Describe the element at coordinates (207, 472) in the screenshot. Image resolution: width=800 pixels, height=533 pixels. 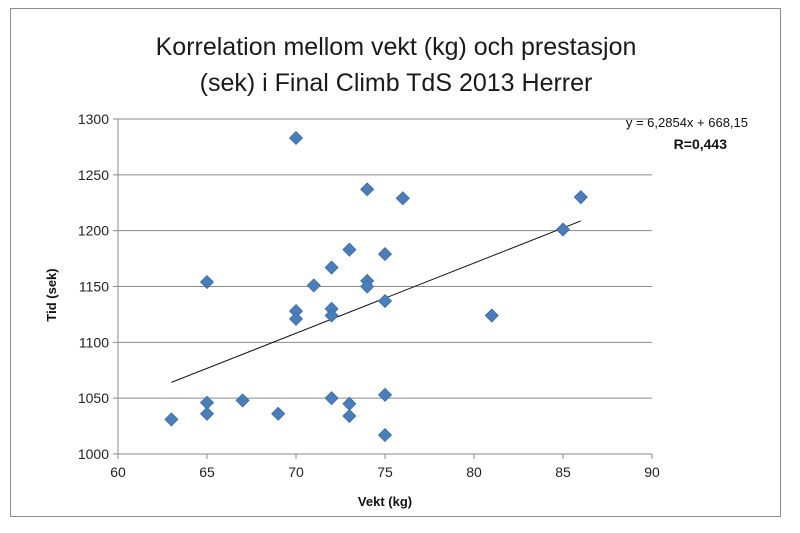
I see `x-tick-label: 65` at that location.